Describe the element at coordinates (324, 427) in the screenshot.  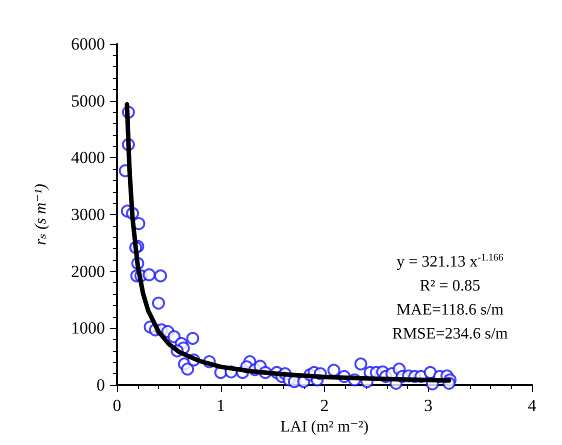
I see `x-axis-title: LAI (m² m⁻²)` at that location.